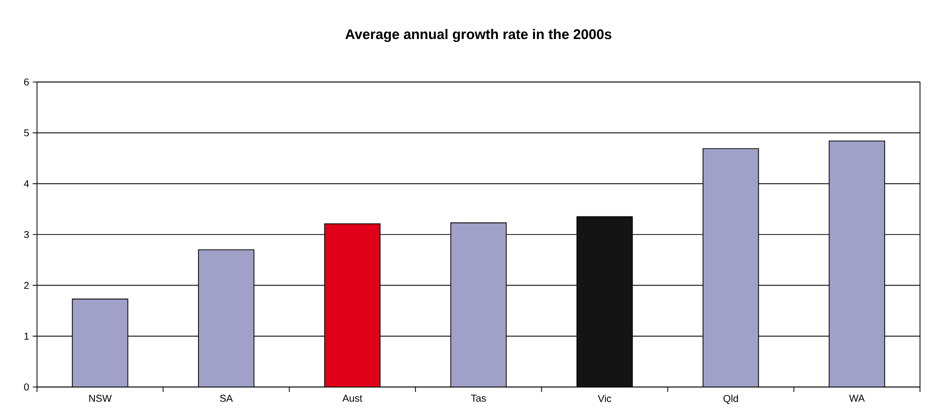 The width and height of the screenshot is (939, 418). What do you see at coordinates (478, 35) in the screenshot?
I see `chart-title: Average annual growth rate in the 2000s` at bounding box center [478, 35].